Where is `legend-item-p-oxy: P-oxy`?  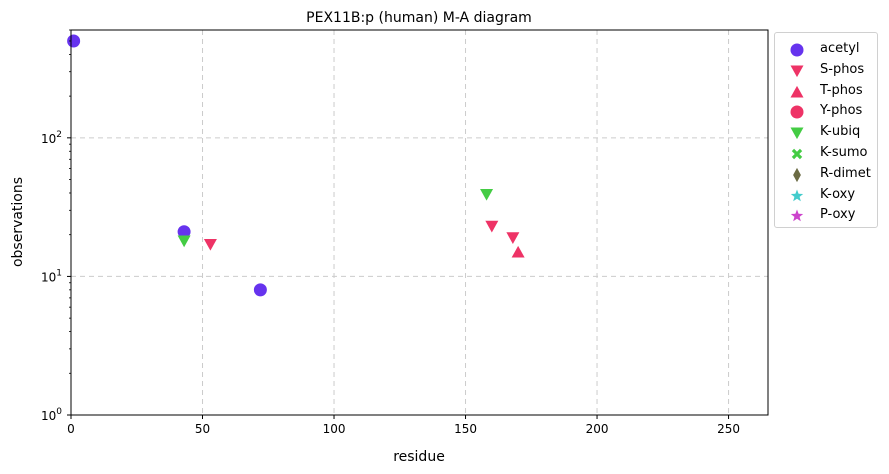 legend-item-p-oxy: P-oxy is located at coordinates (826, 215).